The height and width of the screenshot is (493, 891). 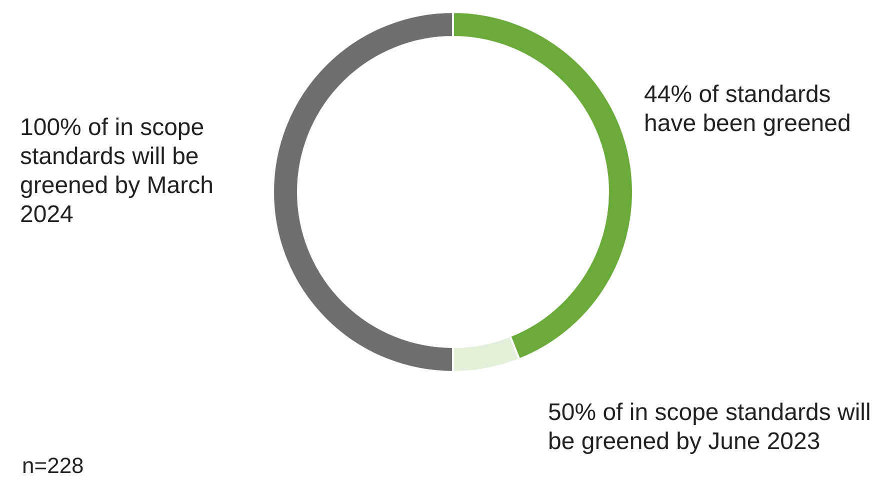 I want to click on text: n=228, so click(x=53, y=466).